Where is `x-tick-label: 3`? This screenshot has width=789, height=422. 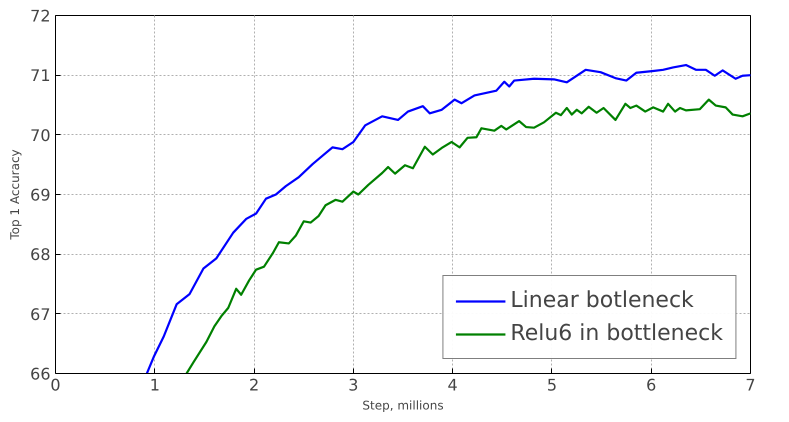
x-tick-label: 3 is located at coordinates (353, 385).